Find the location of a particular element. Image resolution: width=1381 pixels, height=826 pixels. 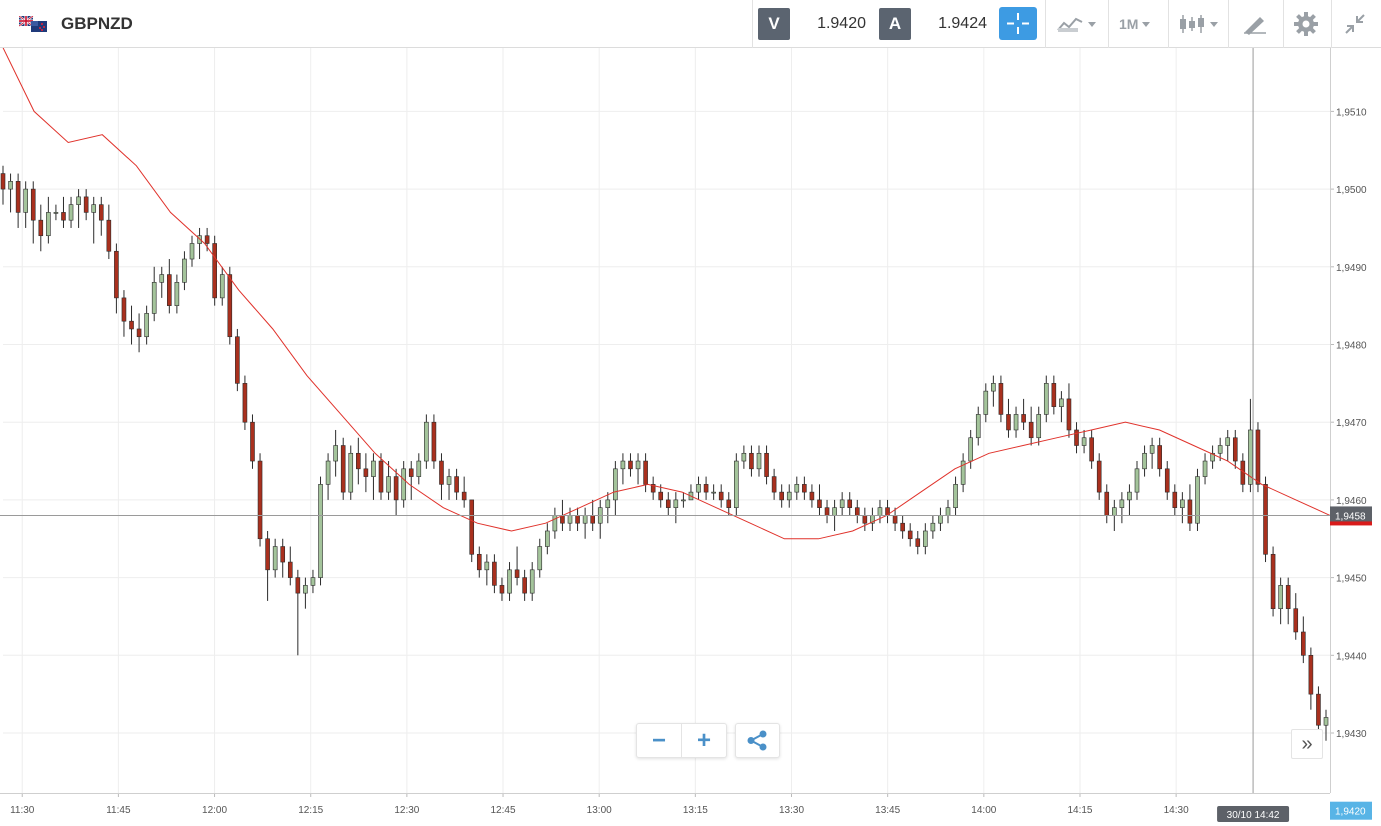

candlestick-icon is located at coordinates (1192, 24).